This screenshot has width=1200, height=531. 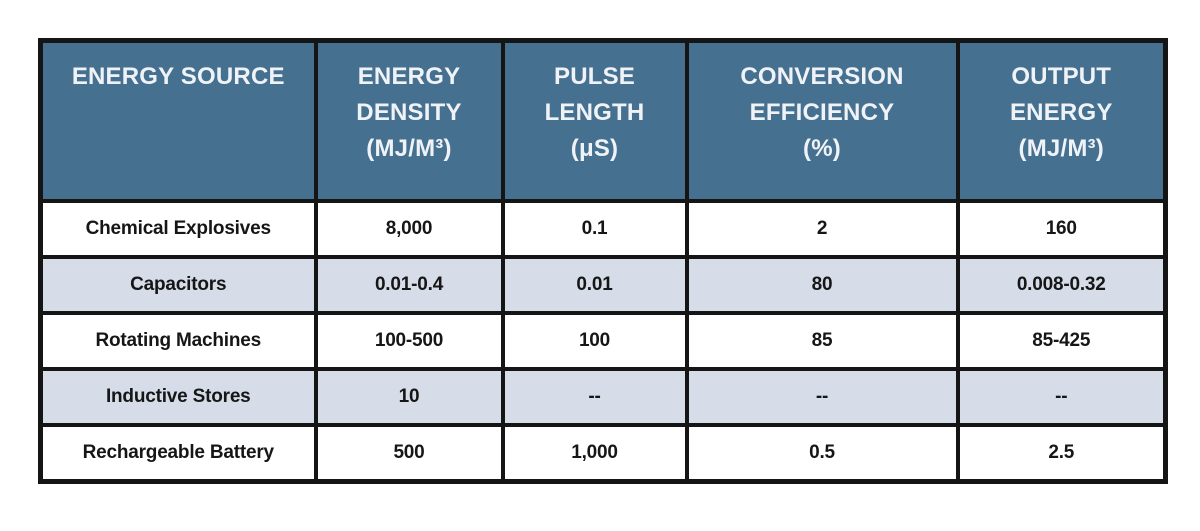 I want to click on cell-source: Inductive Stores, so click(x=178, y=397).